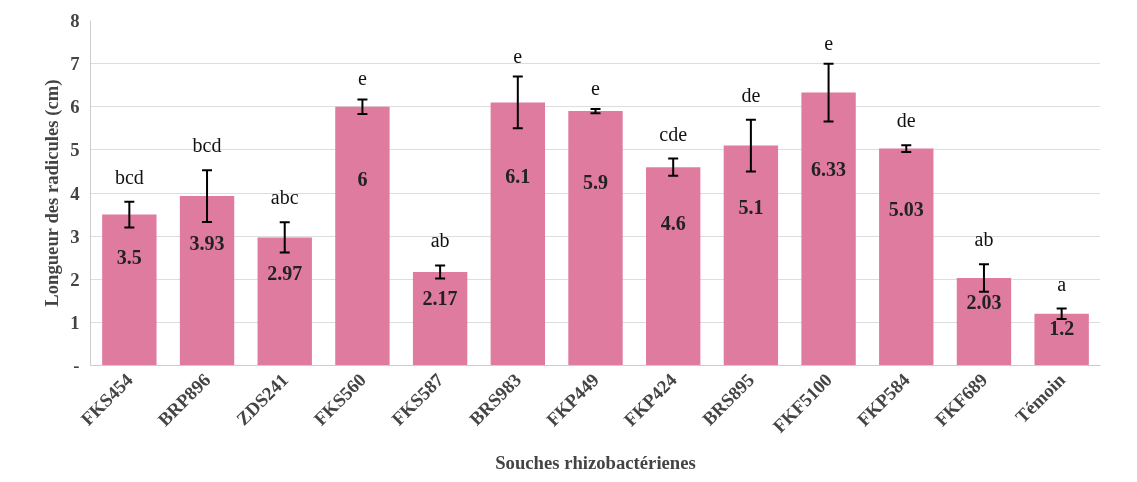 The image size is (1137, 482). Describe the element at coordinates (595, 182) in the screenshot. I see `data-label: 5.9` at that location.